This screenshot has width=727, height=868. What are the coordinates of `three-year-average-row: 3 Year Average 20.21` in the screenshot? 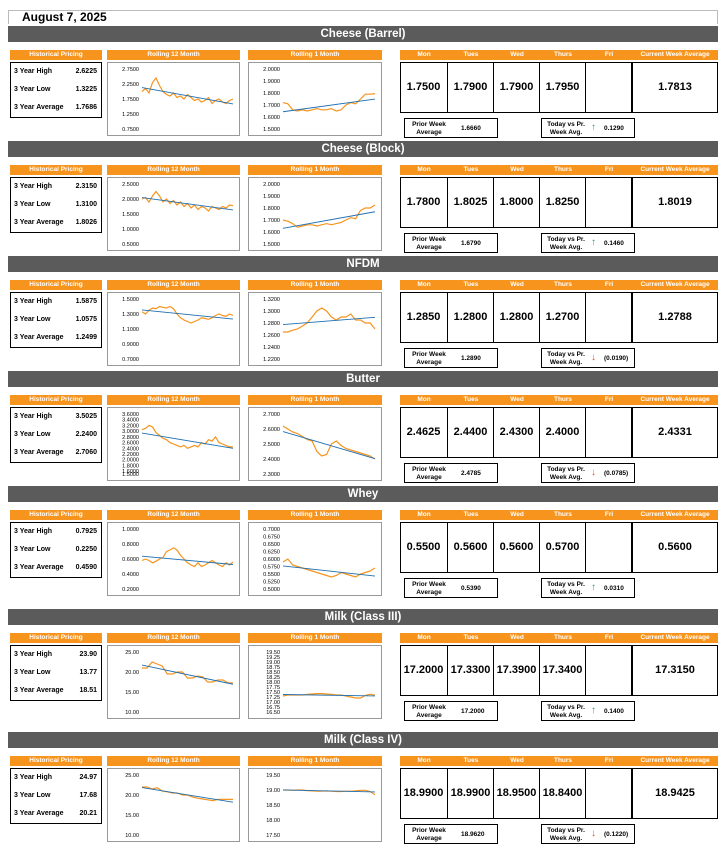 It's located at (56, 814).